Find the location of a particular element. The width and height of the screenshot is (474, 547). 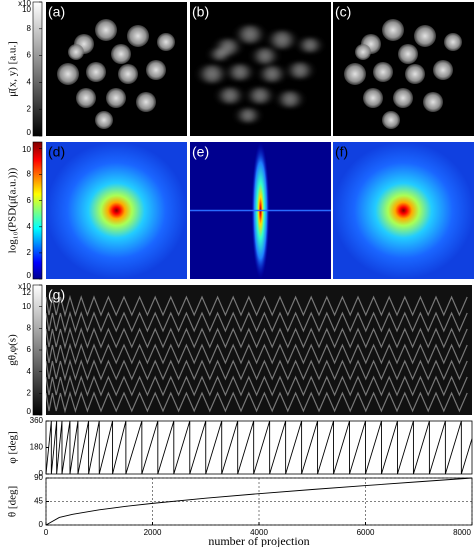

x-axis-label: number of projection is located at coordinates (258, 540).